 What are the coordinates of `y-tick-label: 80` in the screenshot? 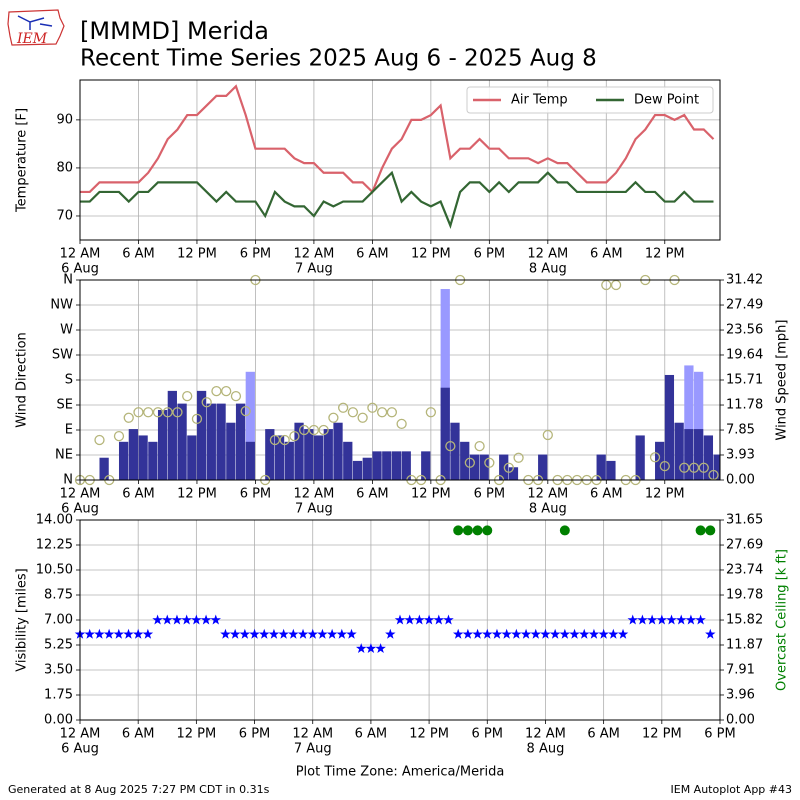 It's located at (64, 167).